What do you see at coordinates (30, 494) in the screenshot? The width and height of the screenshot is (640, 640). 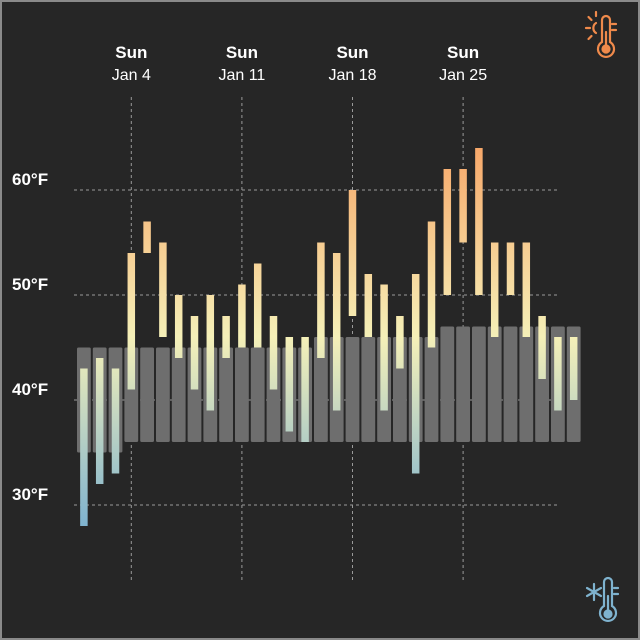 I see `y-tick-label: 30°F` at bounding box center [30, 494].